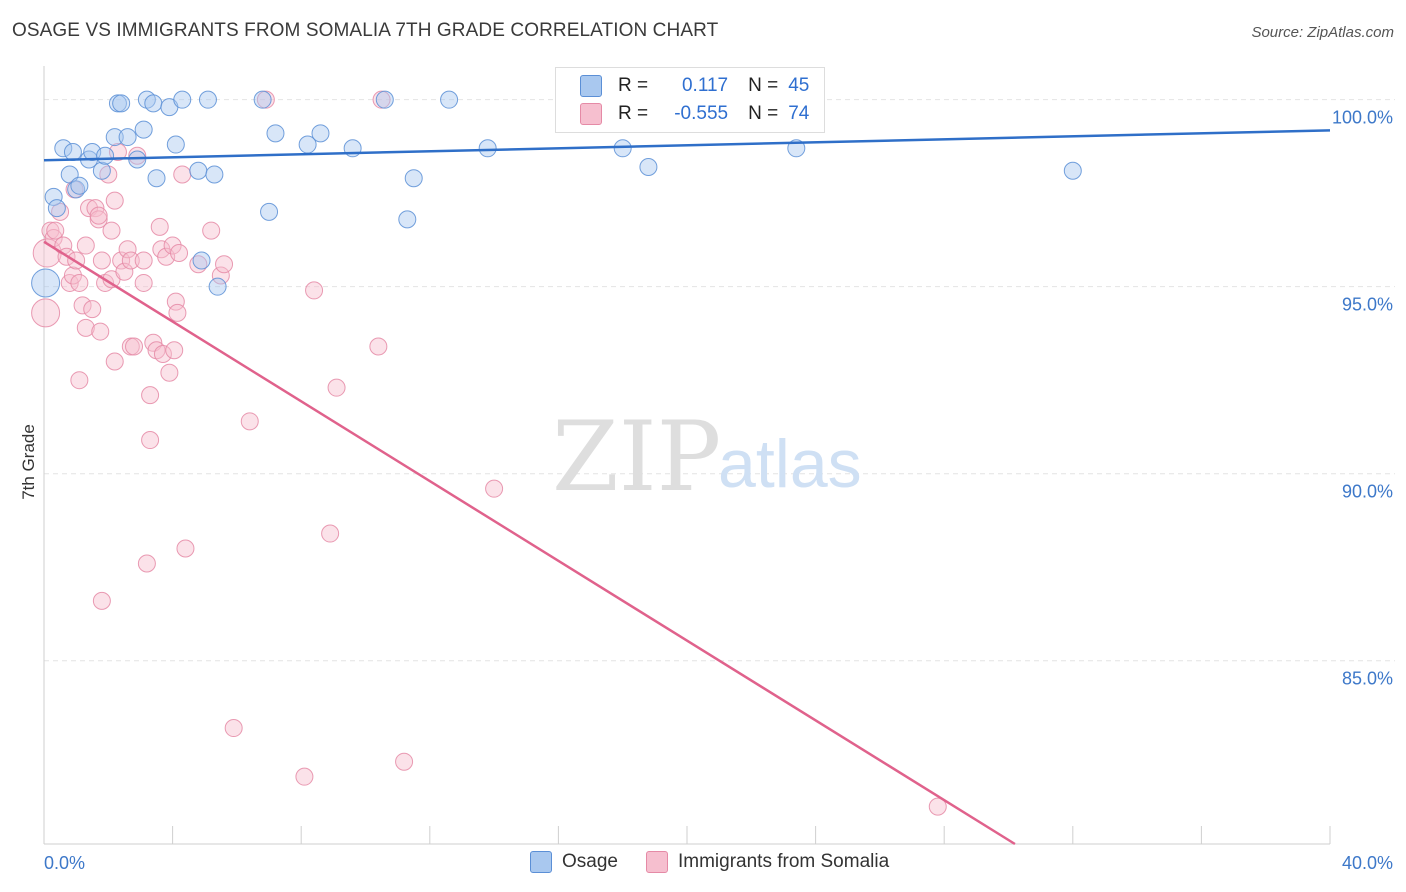 The height and width of the screenshot is (892, 1406). What do you see at coordinates (1322, 32) in the screenshot?
I see `source-label: Source: ZipAtlas.com` at bounding box center [1322, 32].